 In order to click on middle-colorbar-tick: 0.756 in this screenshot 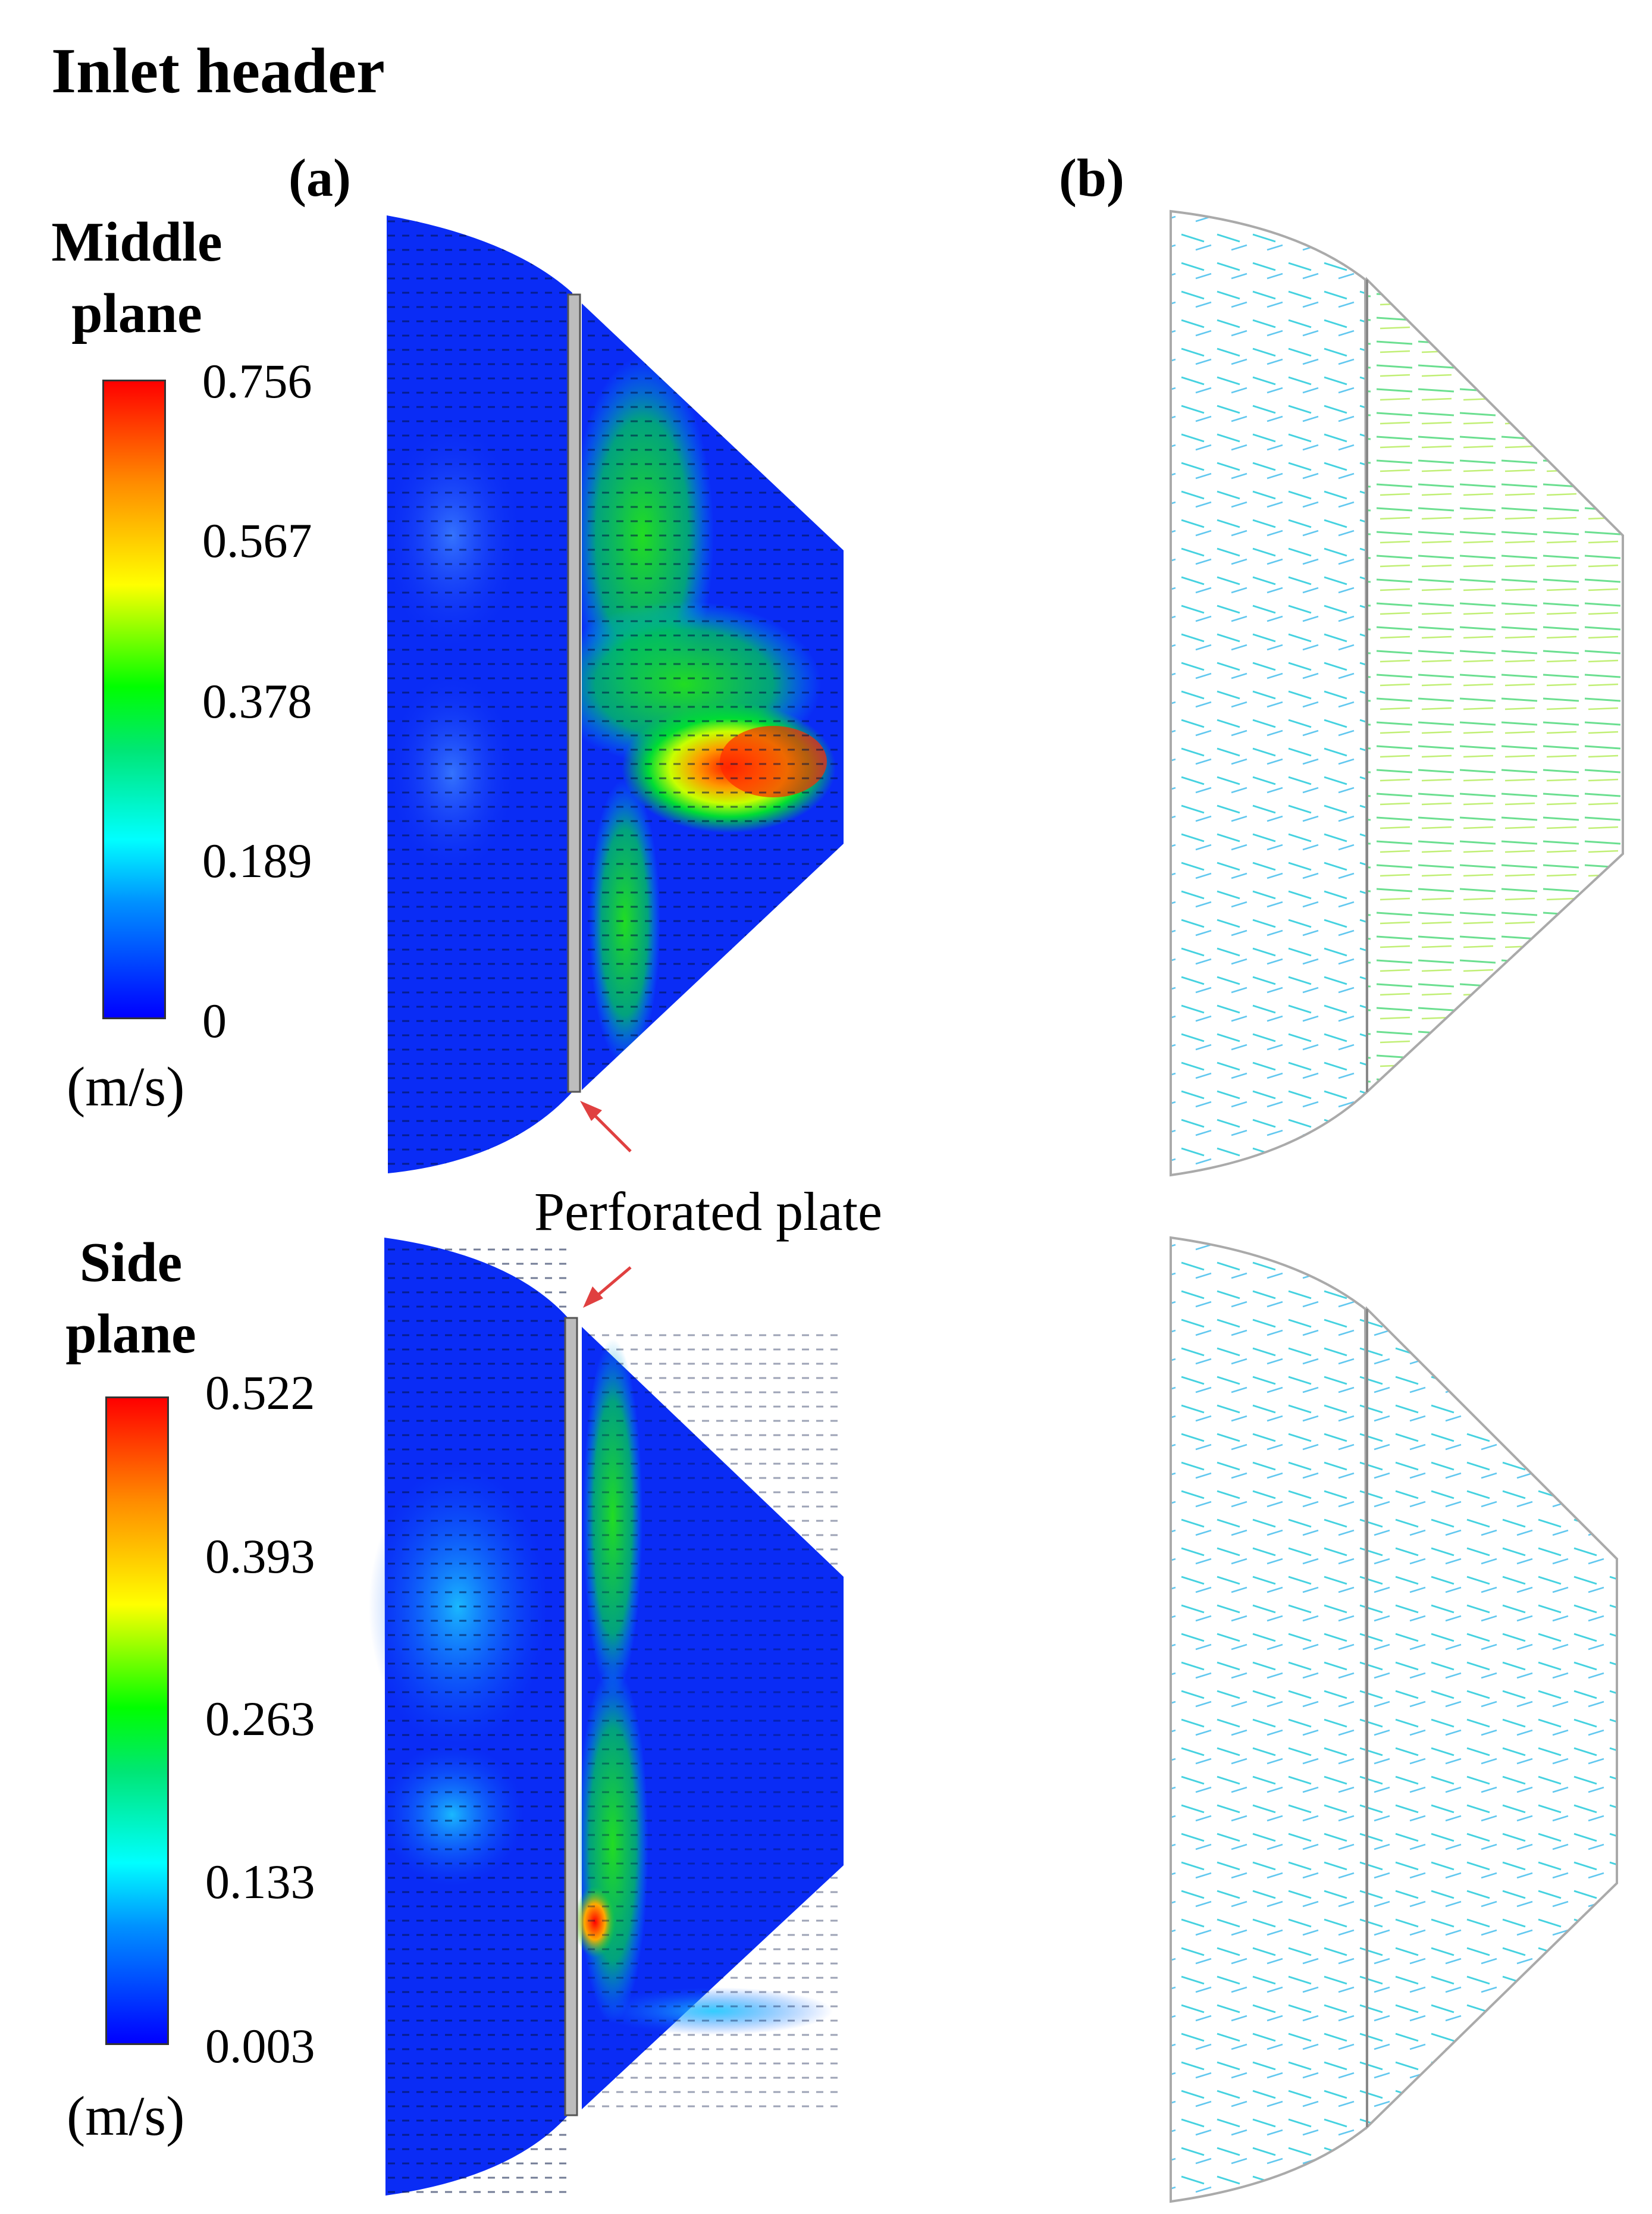, I will do `click(257, 381)`.